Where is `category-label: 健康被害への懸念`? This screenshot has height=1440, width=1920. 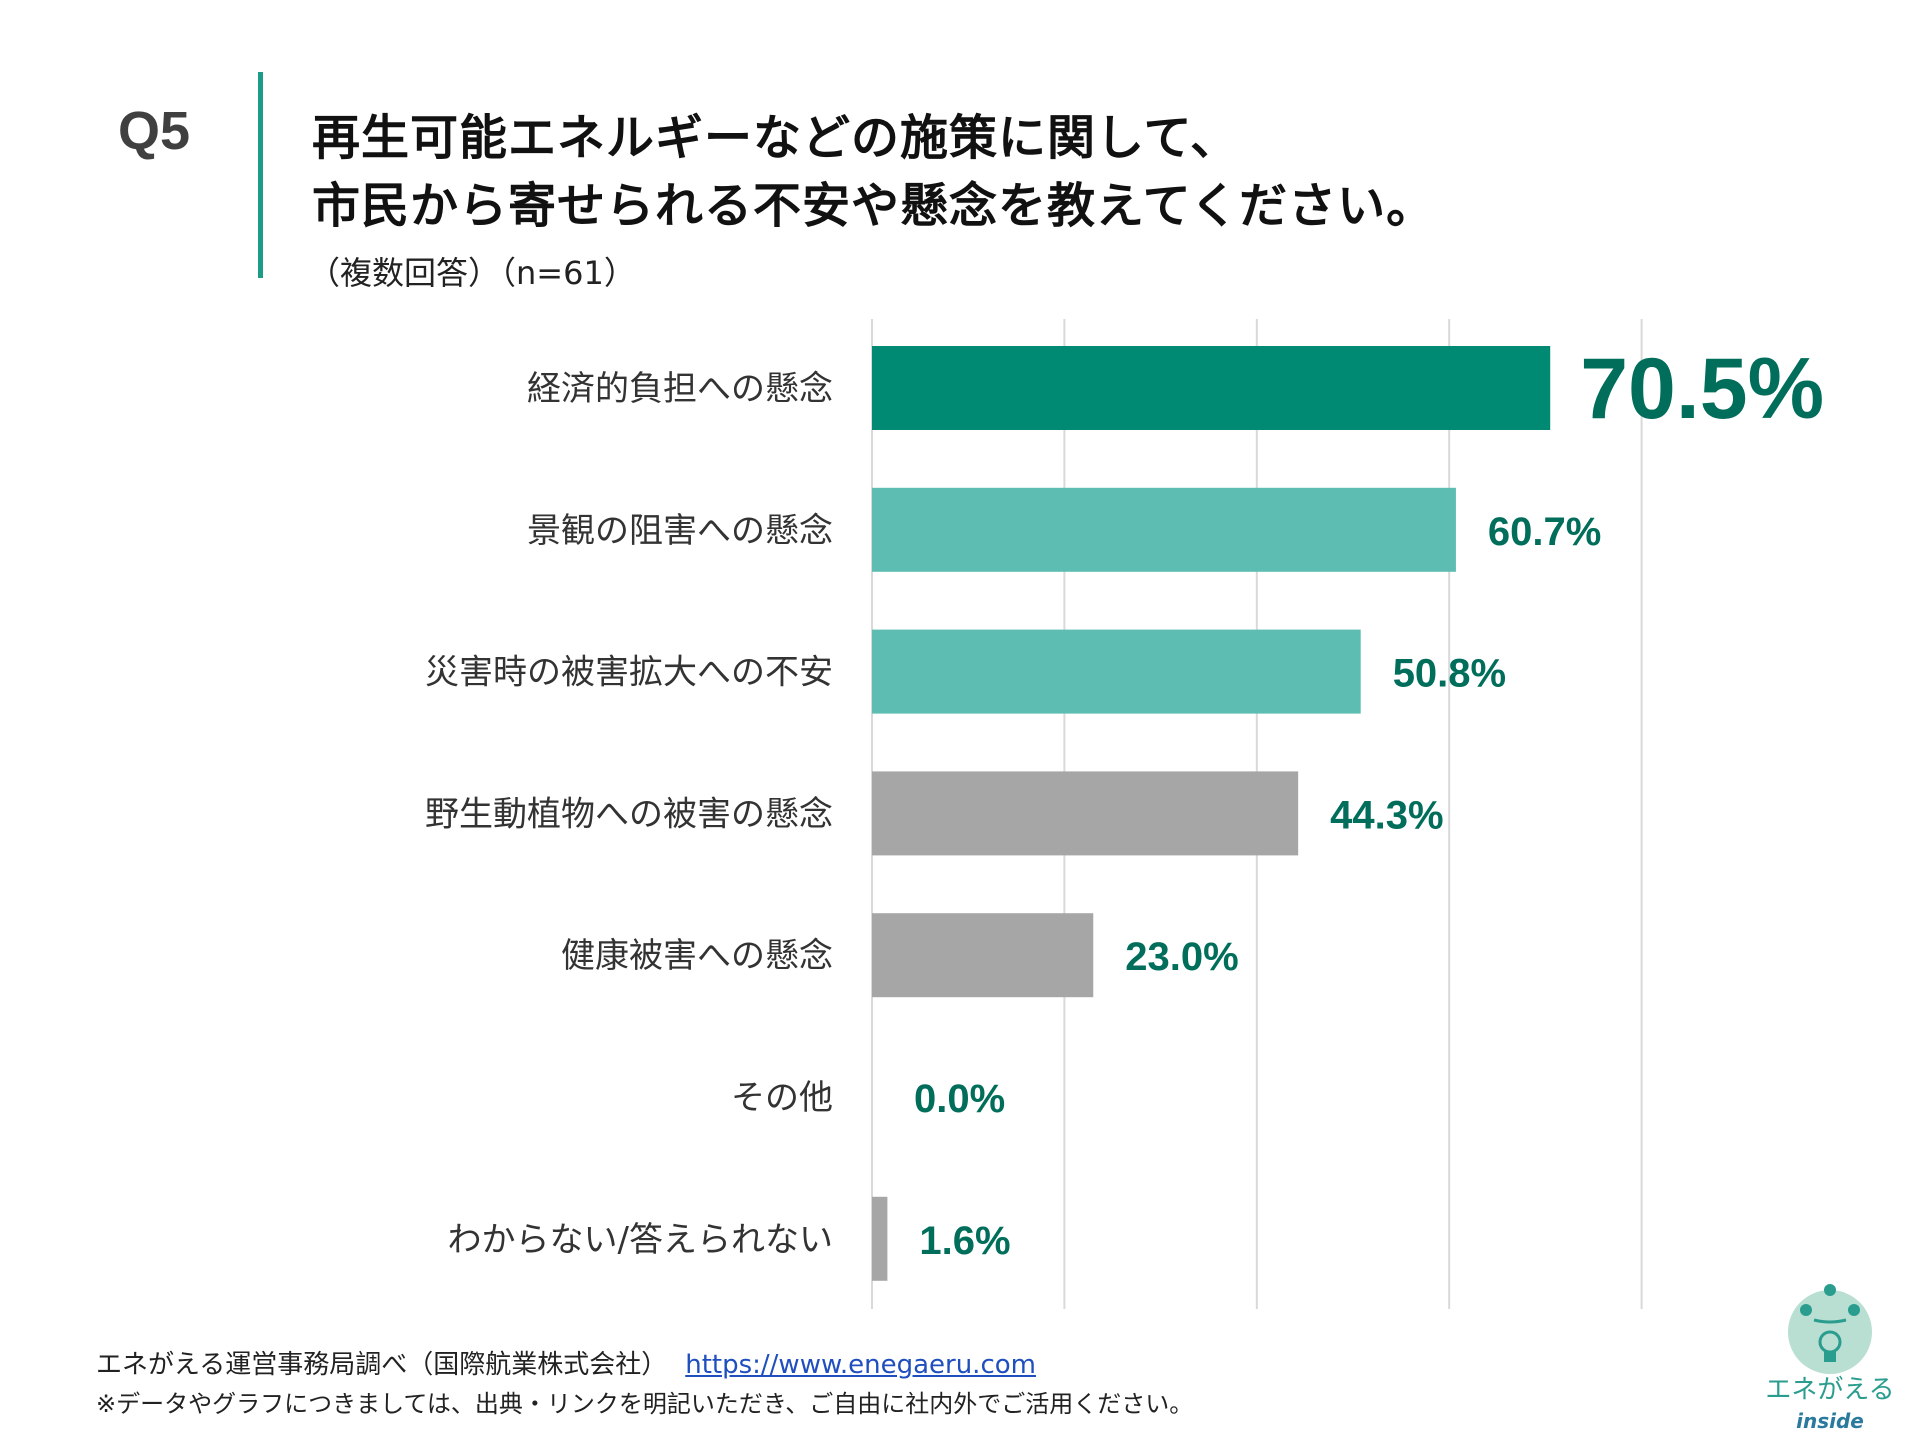
category-label: 健康被害への懸念 is located at coordinates (697, 956).